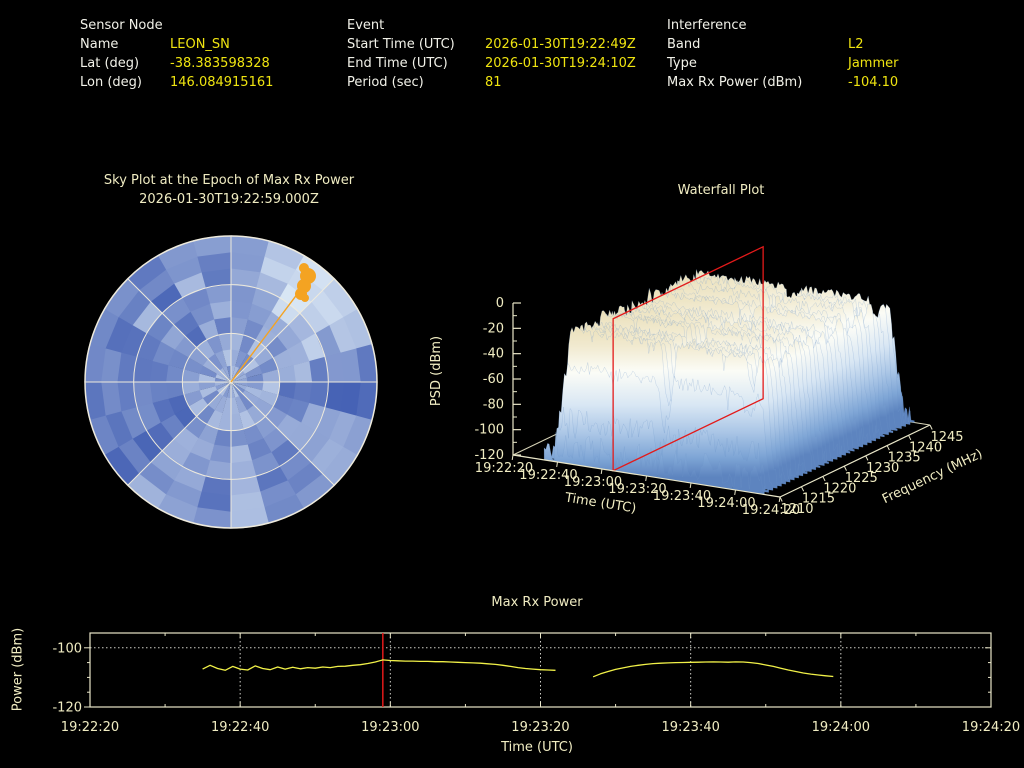 Image resolution: width=1024 pixels, height=768 pixels. What do you see at coordinates (493, 379) in the screenshot?
I see `svg-text: -60` at bounding box center [493, 379].